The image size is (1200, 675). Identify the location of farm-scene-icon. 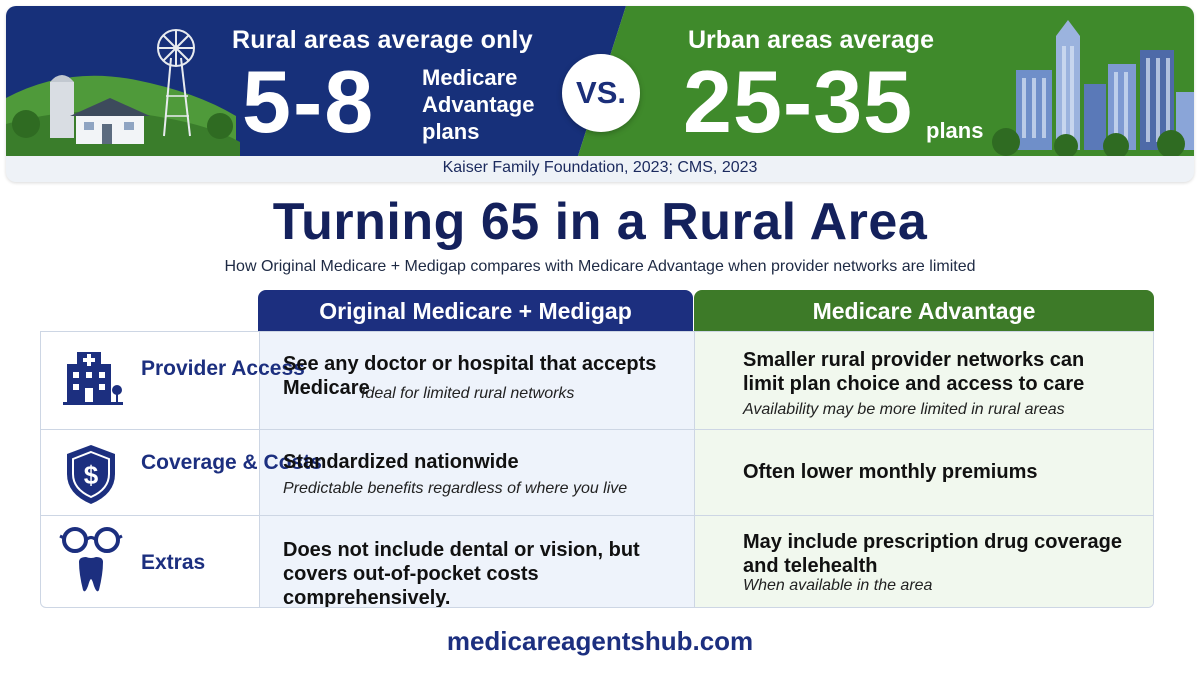
(123, 92).